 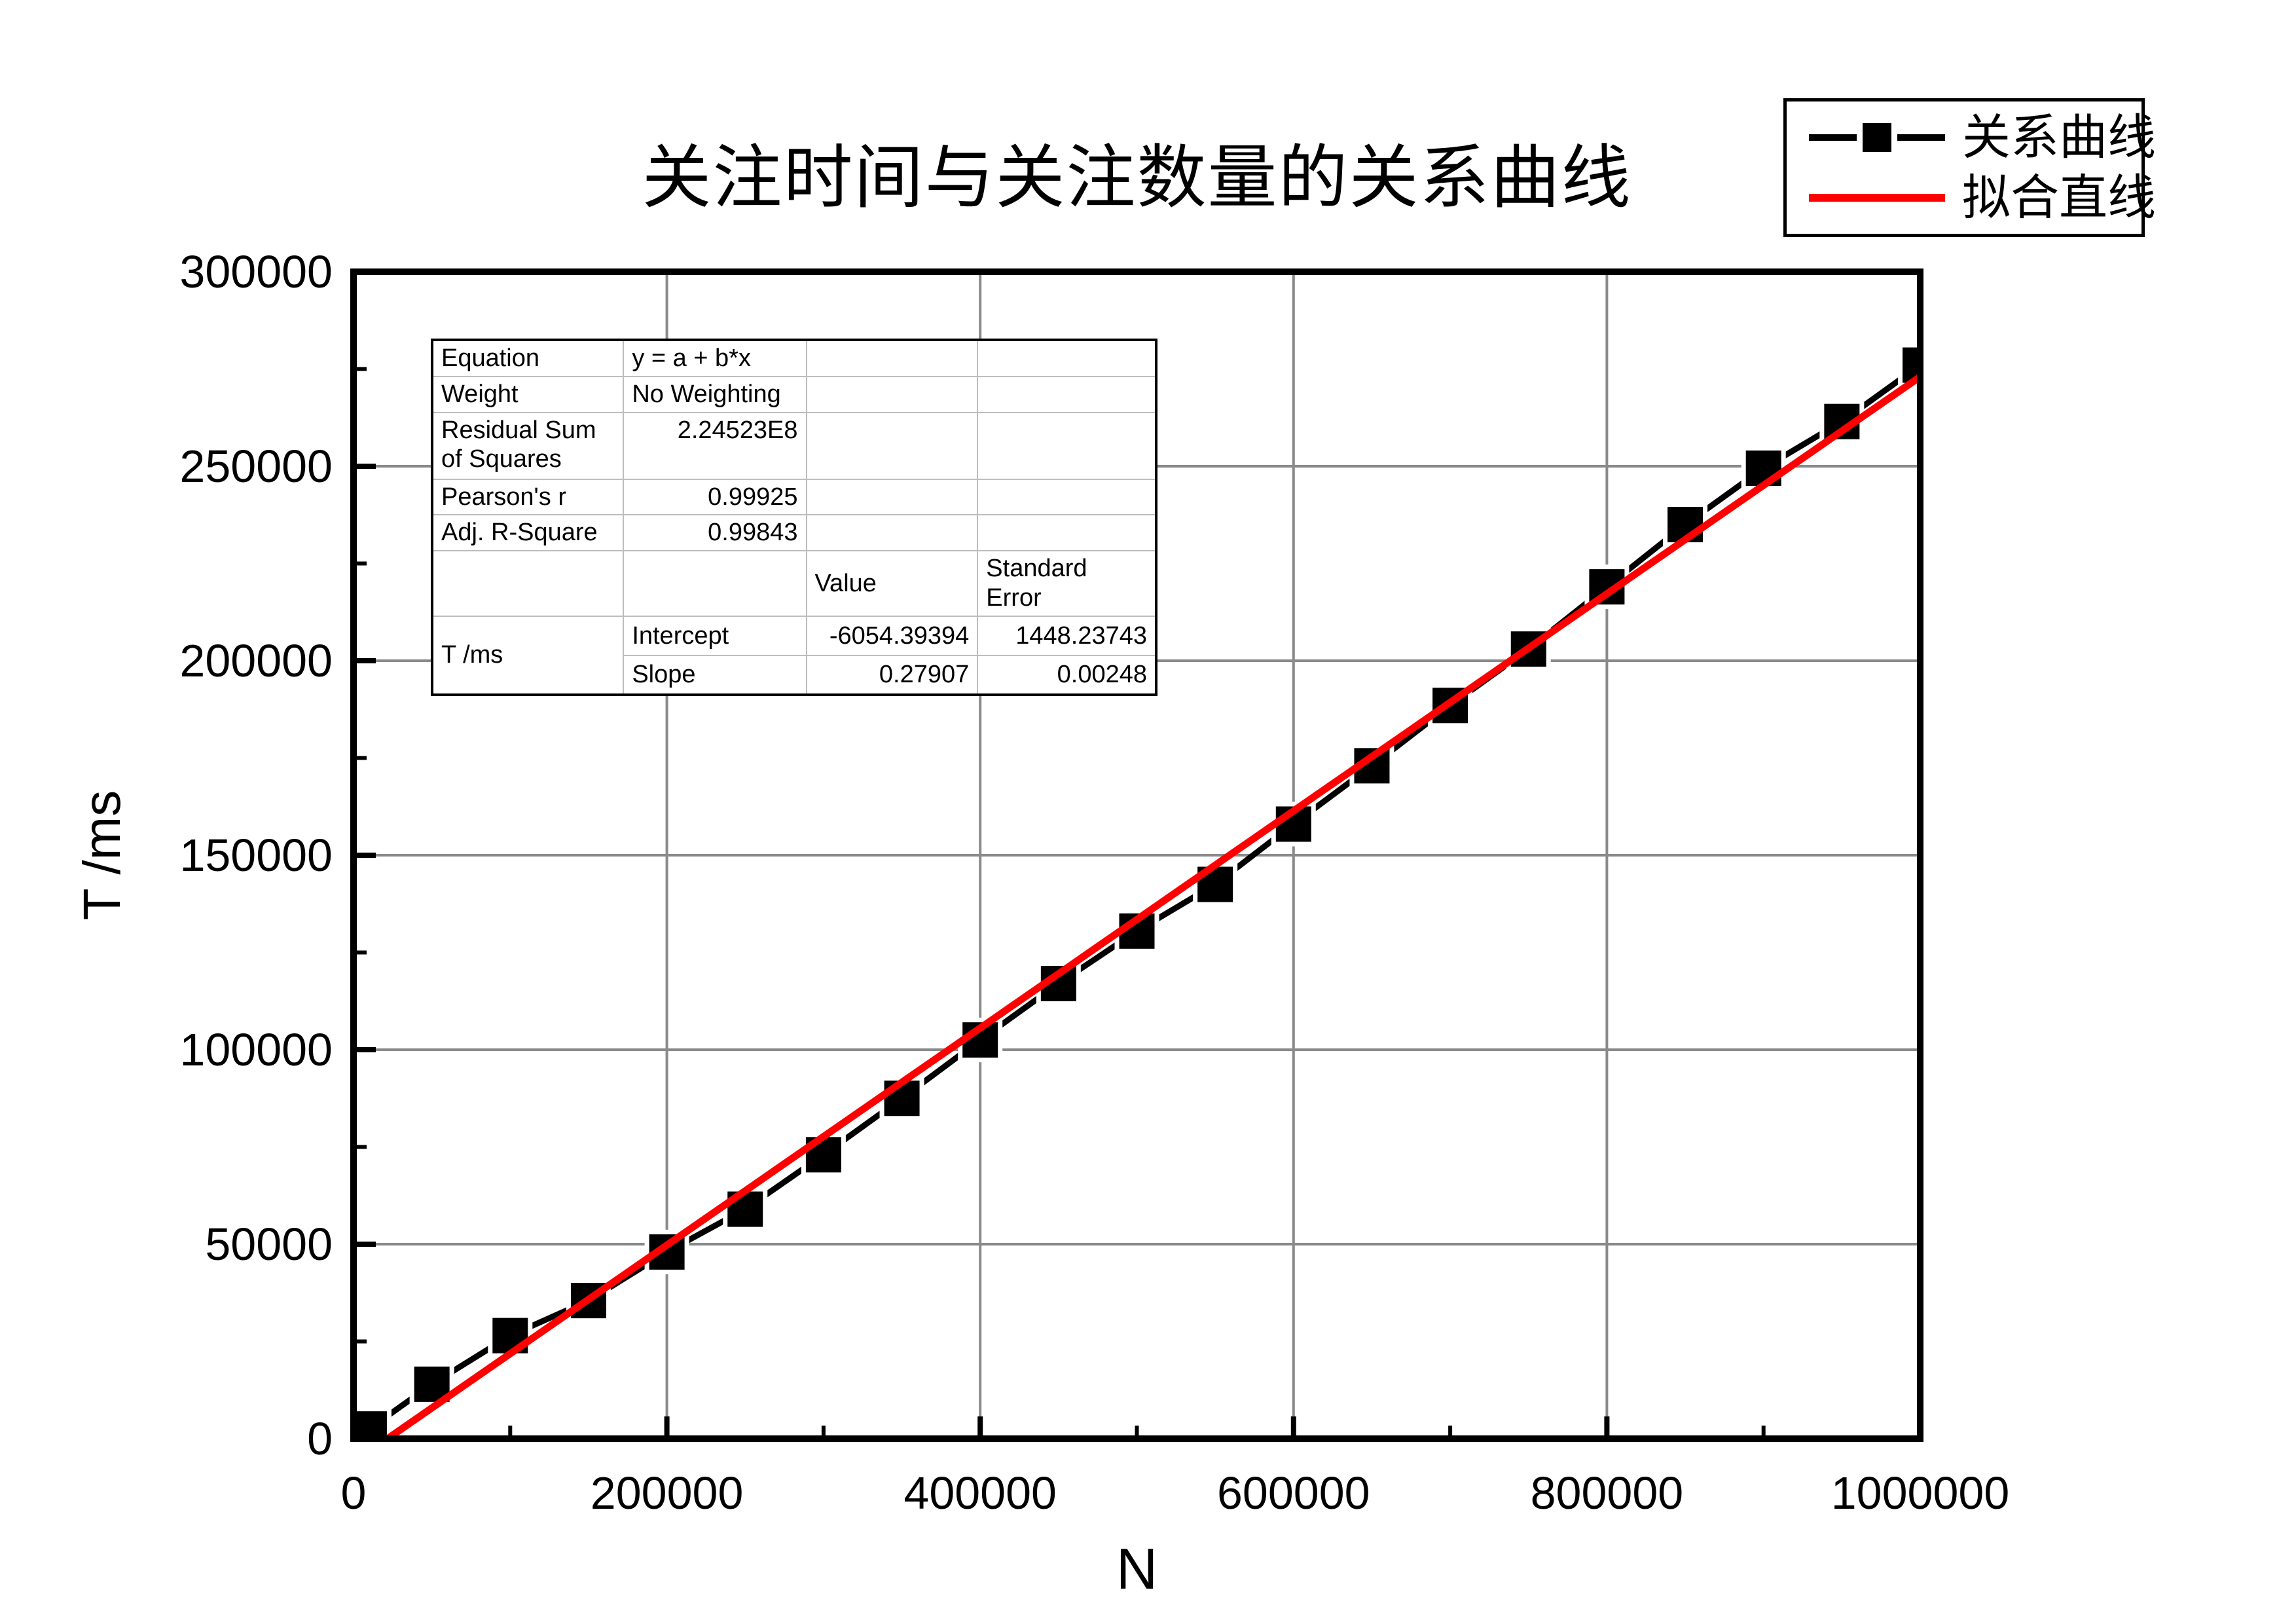 What do you see at coordinates (528, 358) in the screenshot?
I see `stats-equation-label: Equation` at bounding box center [528, 358].